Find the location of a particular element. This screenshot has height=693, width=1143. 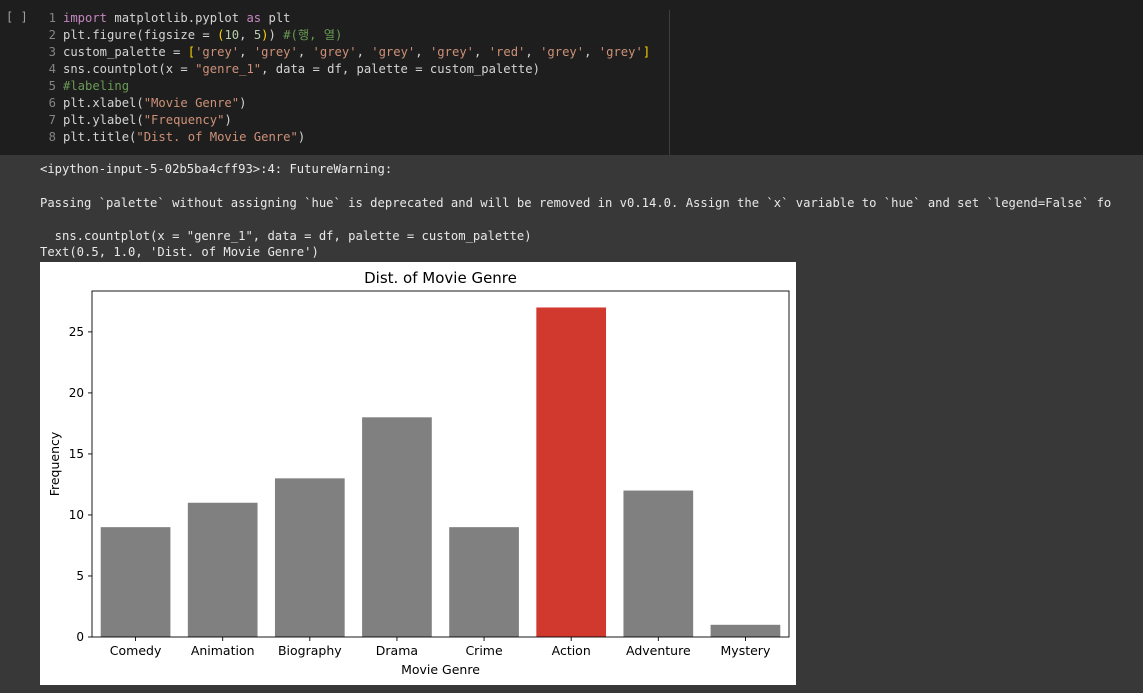

code-line: 8 plt.title("Dist. of Movie Genre") is located at coordinates (335, 137).